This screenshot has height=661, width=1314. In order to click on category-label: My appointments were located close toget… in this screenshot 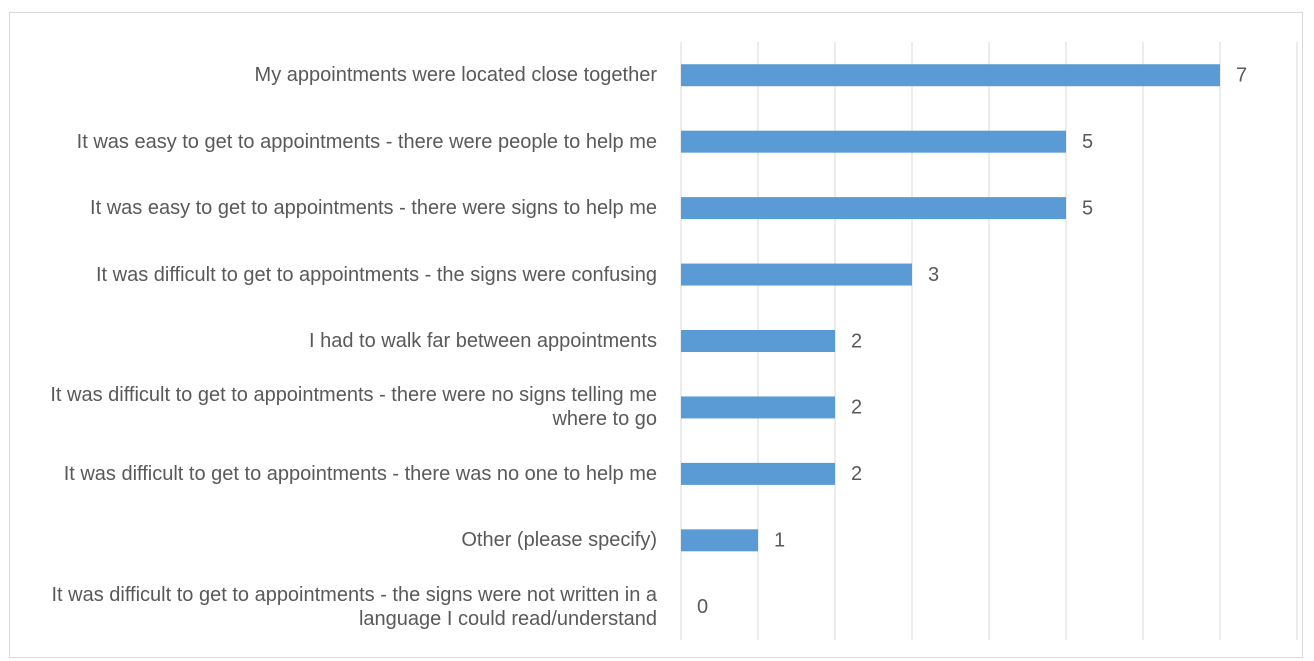, I will do `click(455, 75)`.